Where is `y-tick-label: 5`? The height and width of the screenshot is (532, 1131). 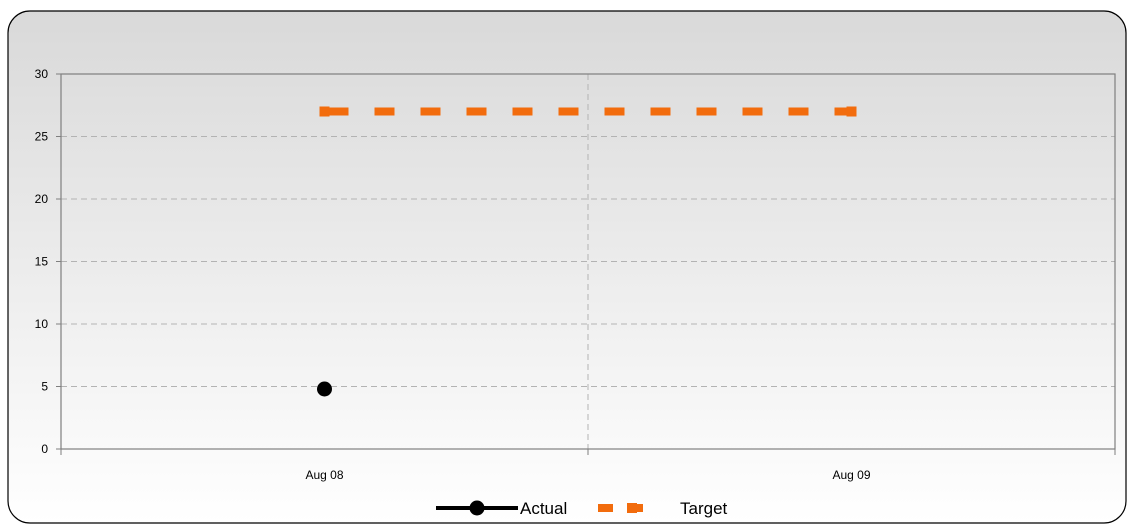
y-tick-label: 5 is located at coordinates (44, 387).